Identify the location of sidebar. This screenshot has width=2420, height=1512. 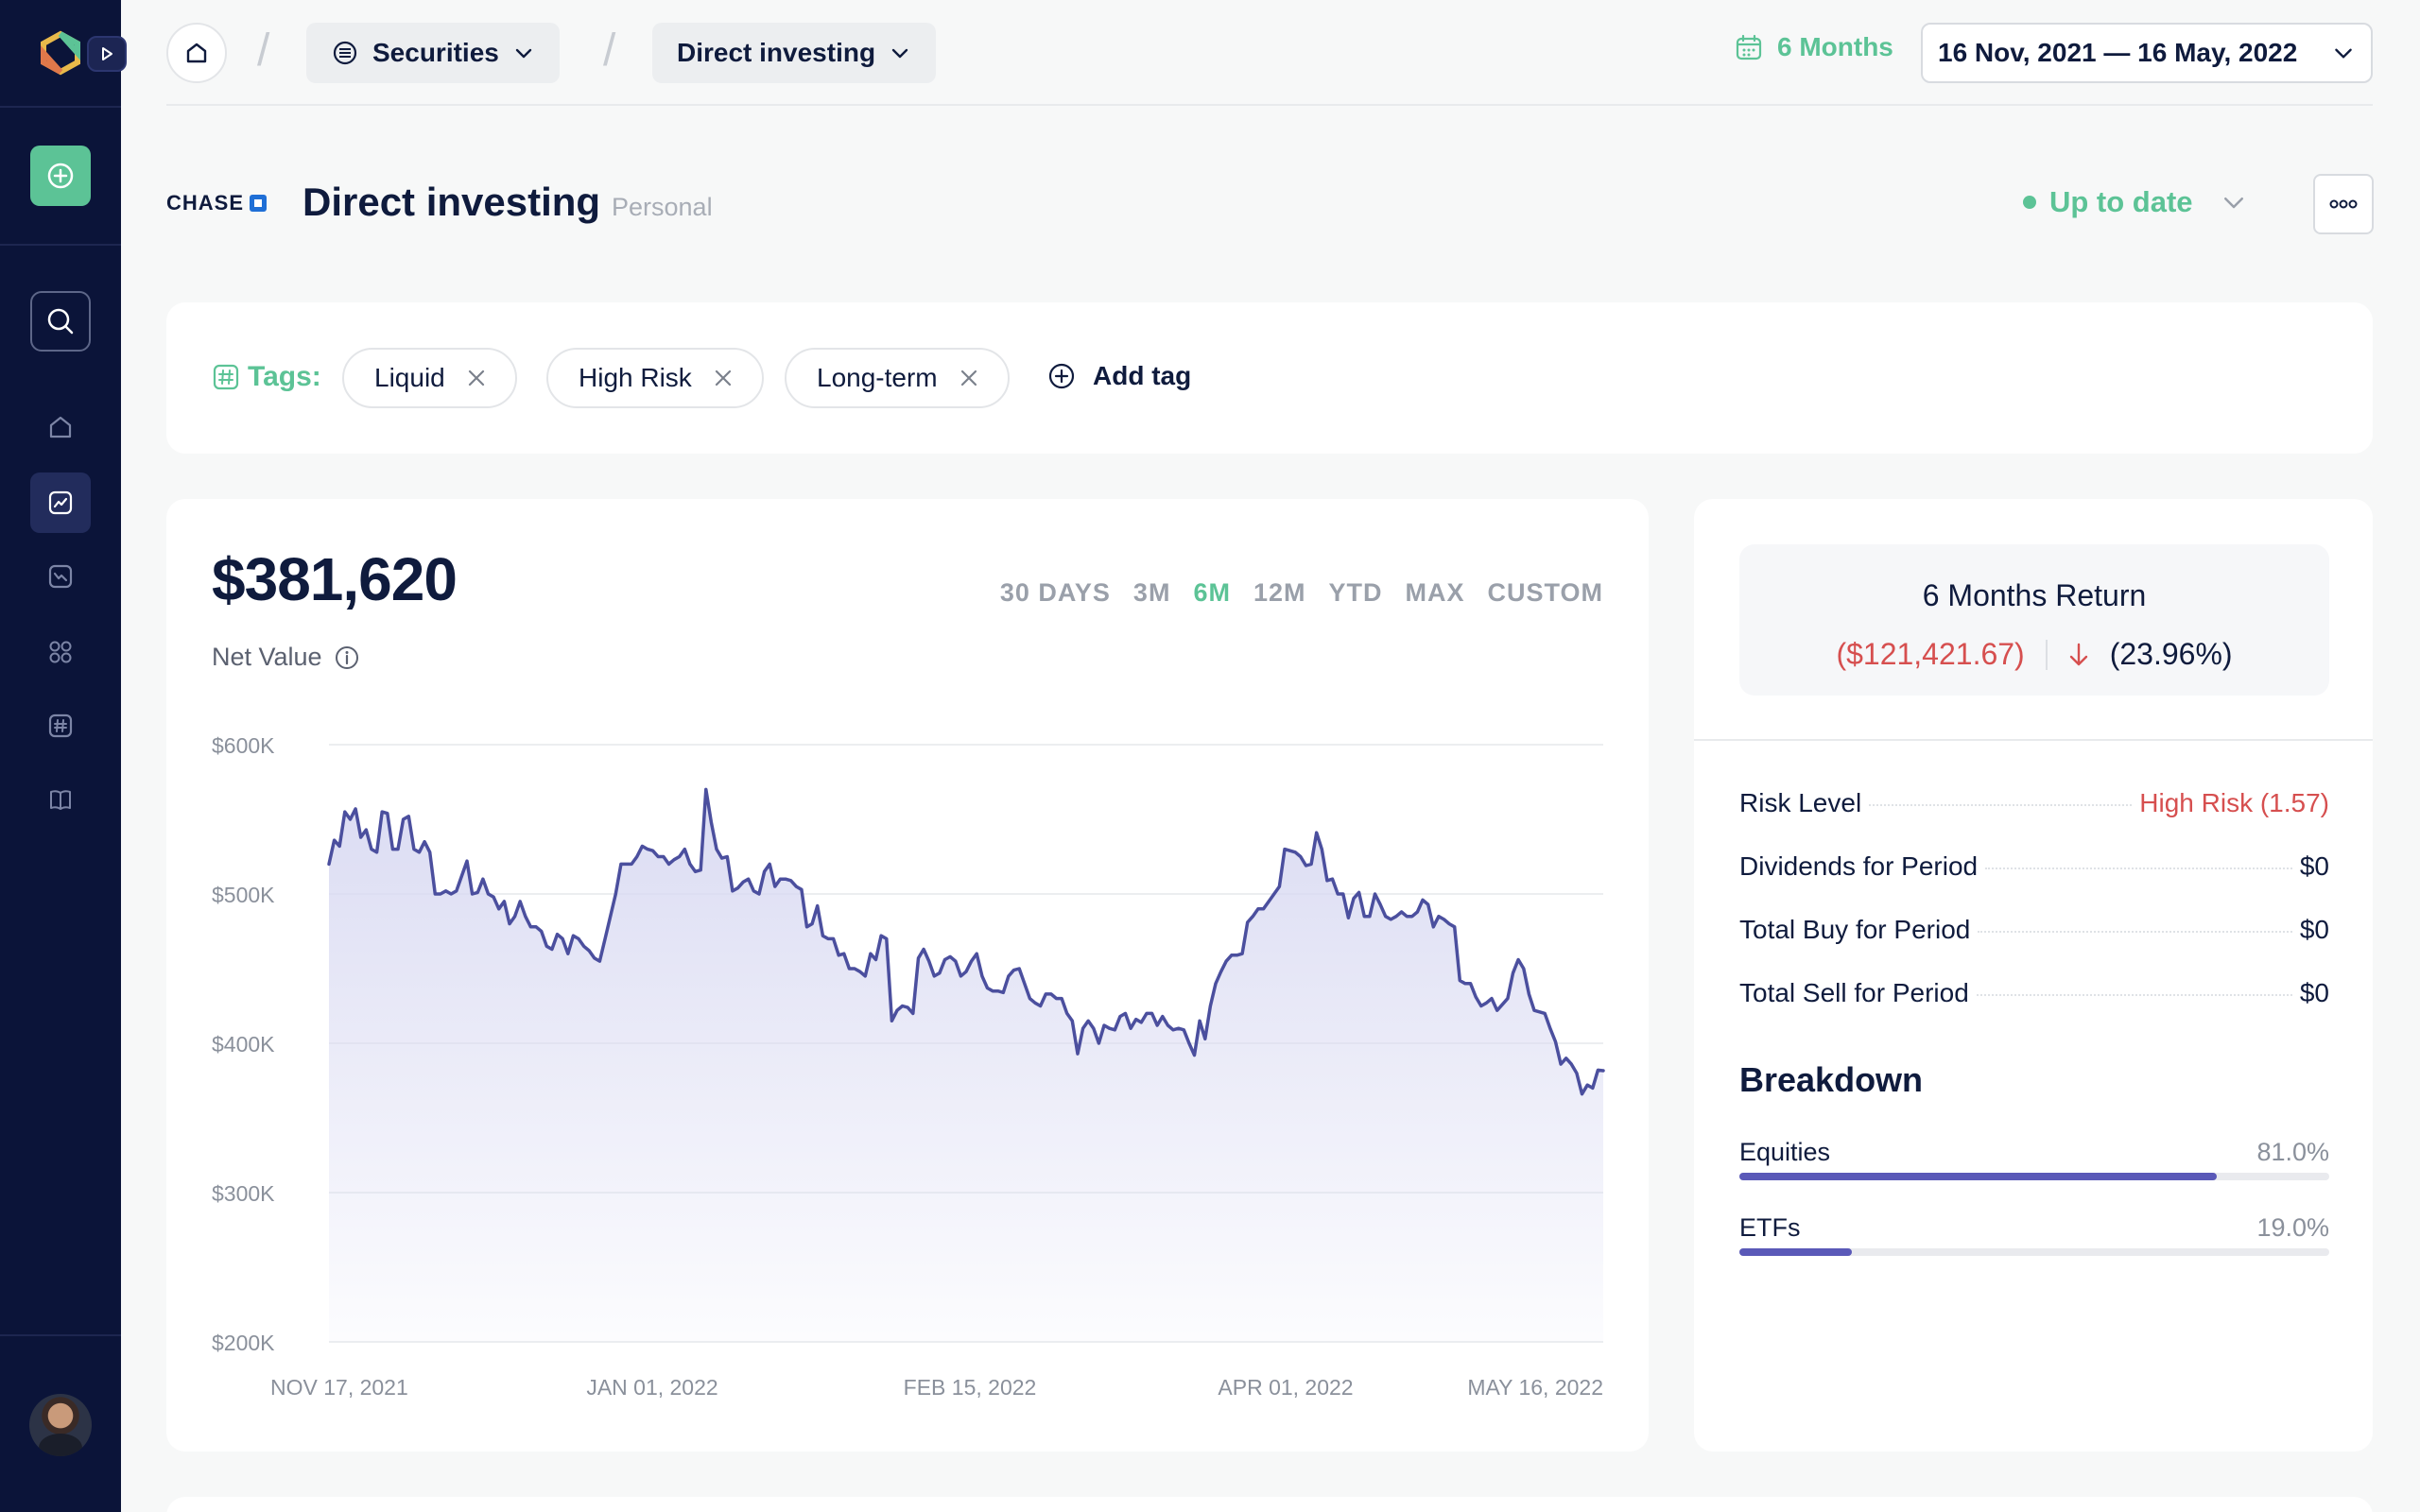
(63, 756).